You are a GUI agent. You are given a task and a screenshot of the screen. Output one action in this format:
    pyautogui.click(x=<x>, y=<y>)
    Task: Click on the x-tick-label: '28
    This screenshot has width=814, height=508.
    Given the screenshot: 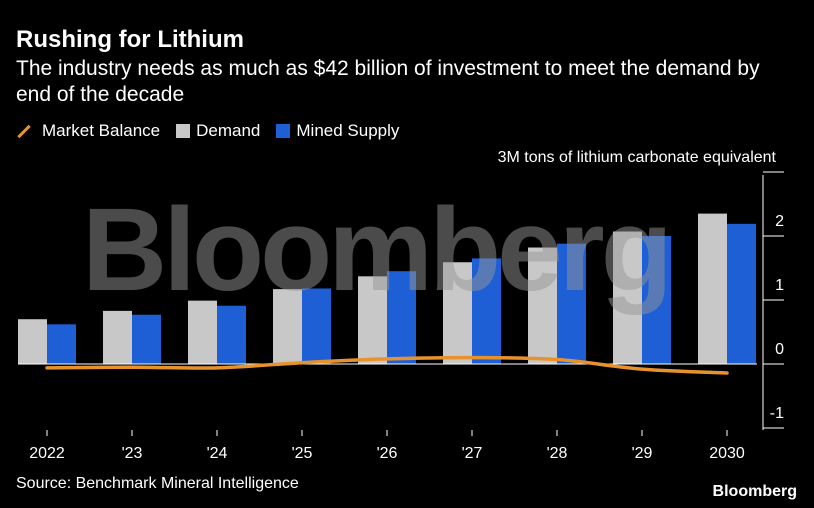 What is the action you would take?
    pyautogui.click(x=557, y=453)
    